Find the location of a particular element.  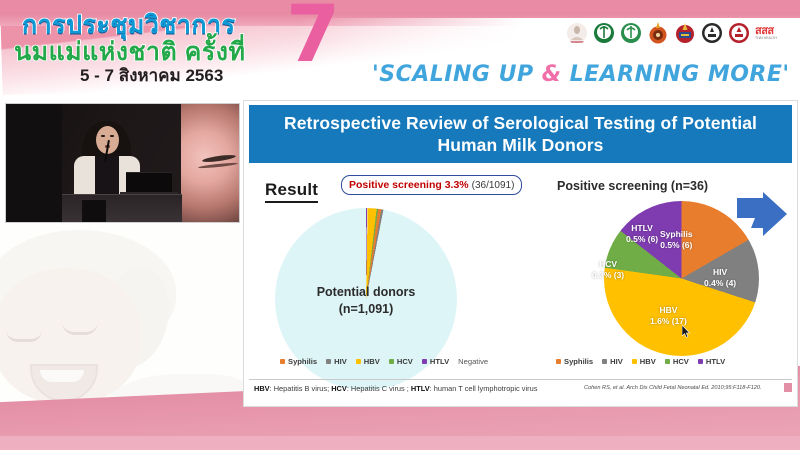

pie-slice-label-hbv: HBV 1.6% (17) is located at coordinates (668, 315).